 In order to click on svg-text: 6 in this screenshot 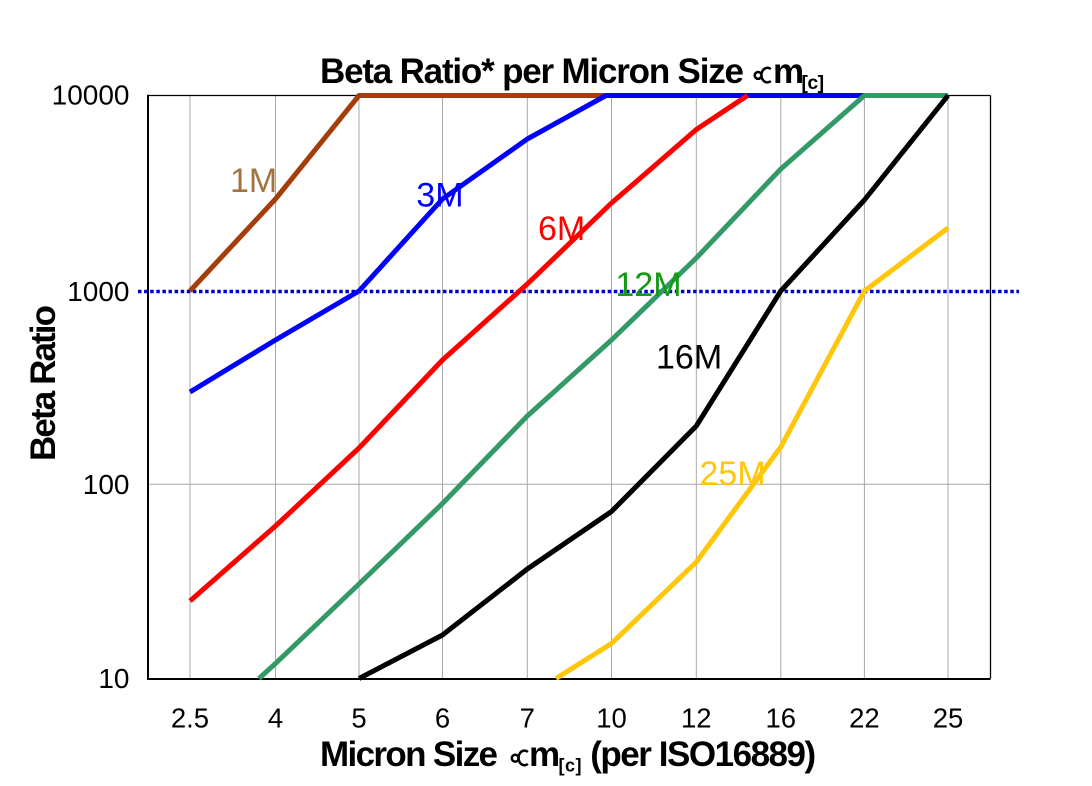, I will do `click(442, 718)`.